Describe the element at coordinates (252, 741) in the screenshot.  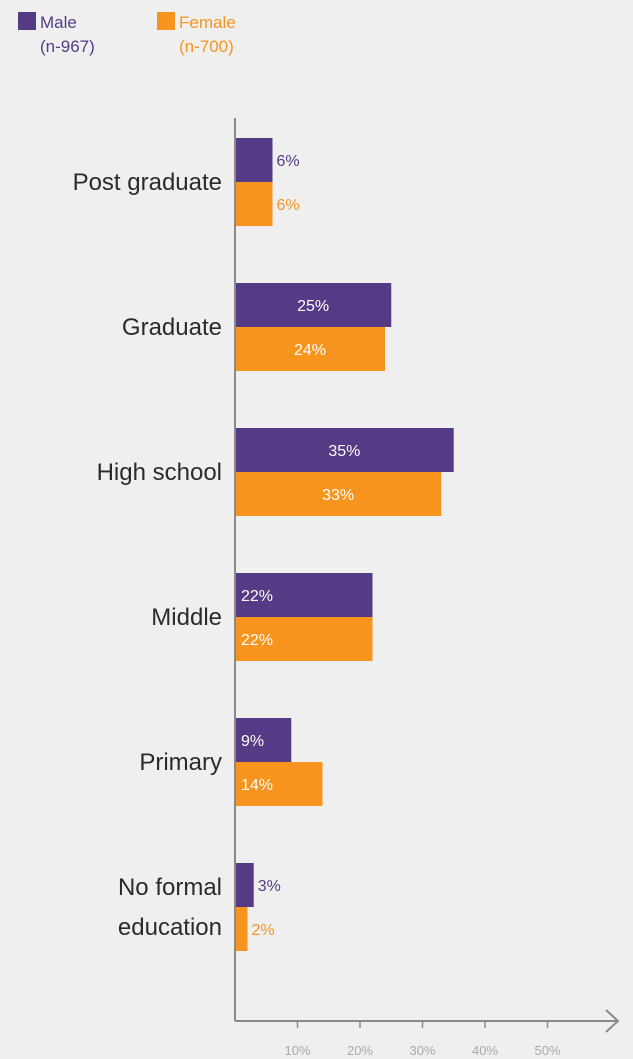
I see `bar-value-label: 9%` at that location.